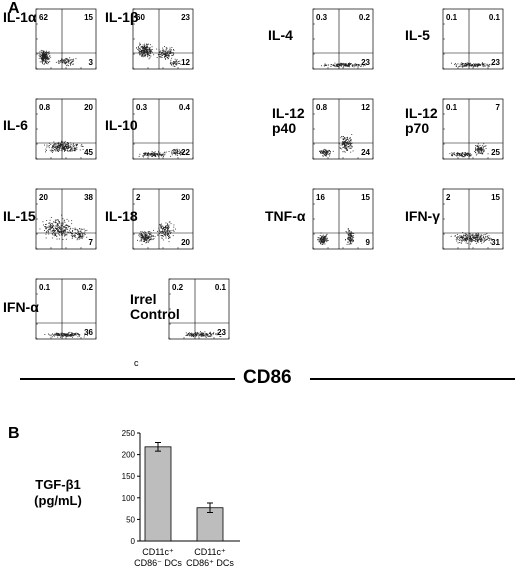  Describe the element at coordinates (127, 379) in the screenshot. I see `cd86-axis-line-left` at that location.